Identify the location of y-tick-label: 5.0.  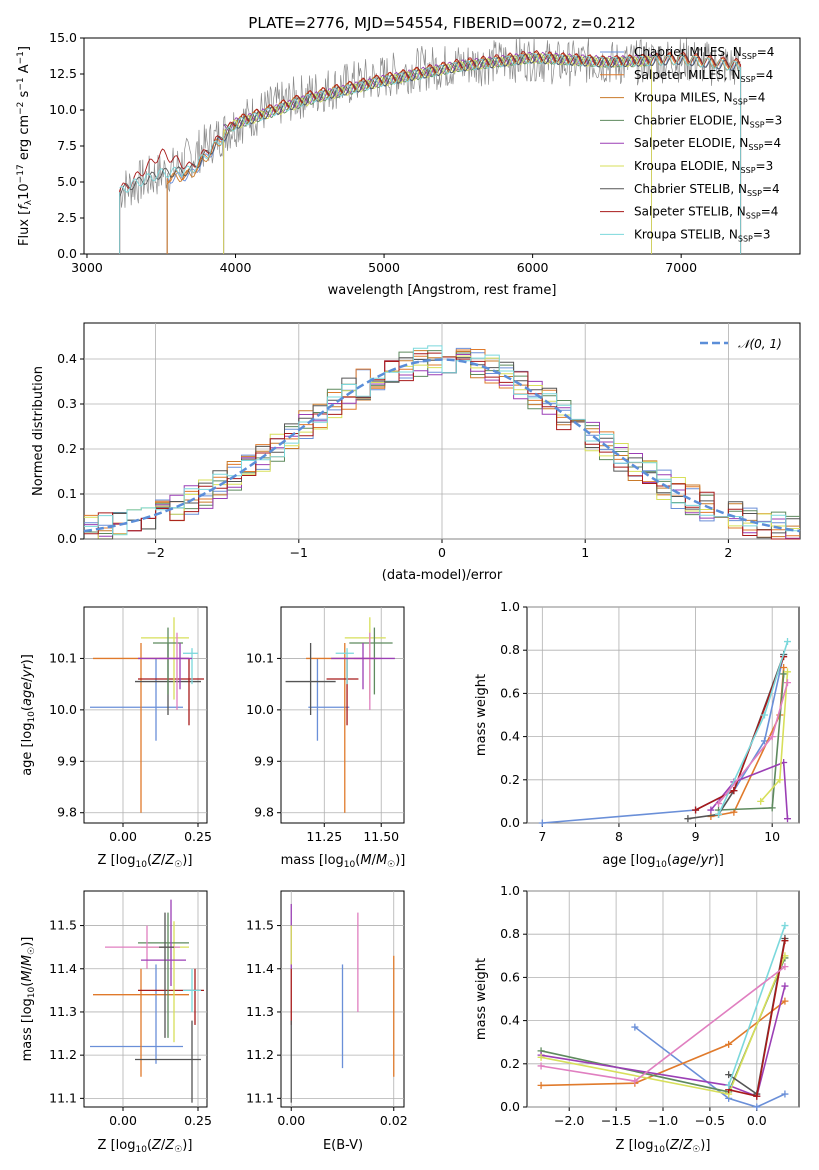
(67, 181).